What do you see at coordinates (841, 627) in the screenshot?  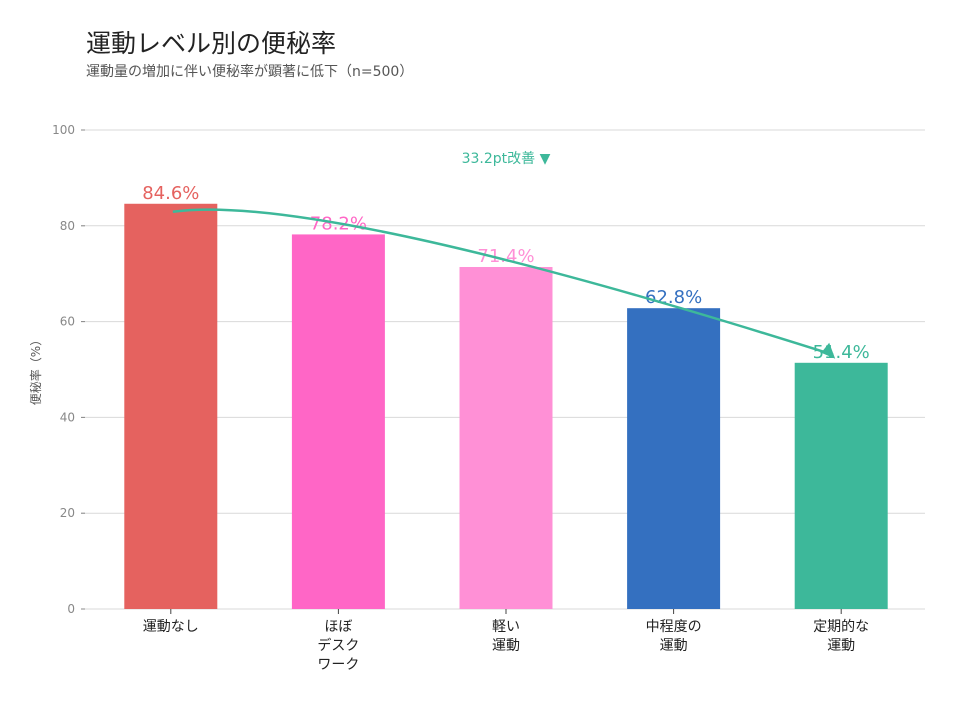 I see `x-tick-label: 定期的な` at bounding box center [841, 627].